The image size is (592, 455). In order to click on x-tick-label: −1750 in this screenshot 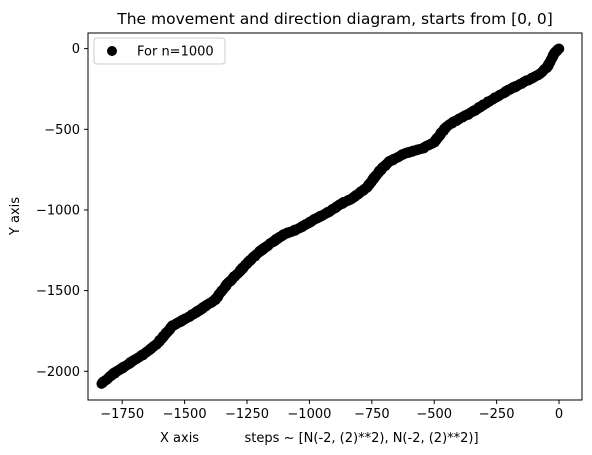, I will do `click(122, 414)`.